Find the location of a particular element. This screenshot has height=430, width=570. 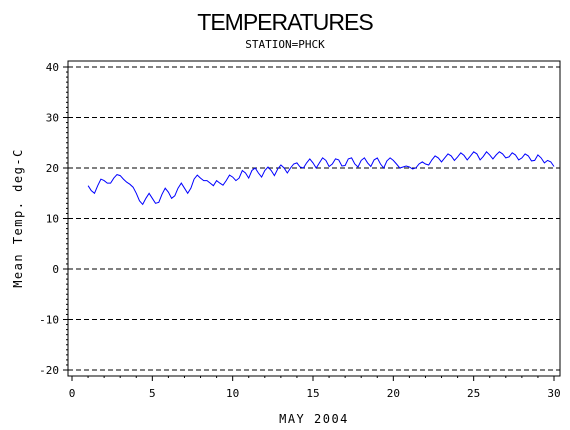

x-tick-label: 5 is located at coordinates (152, 393).